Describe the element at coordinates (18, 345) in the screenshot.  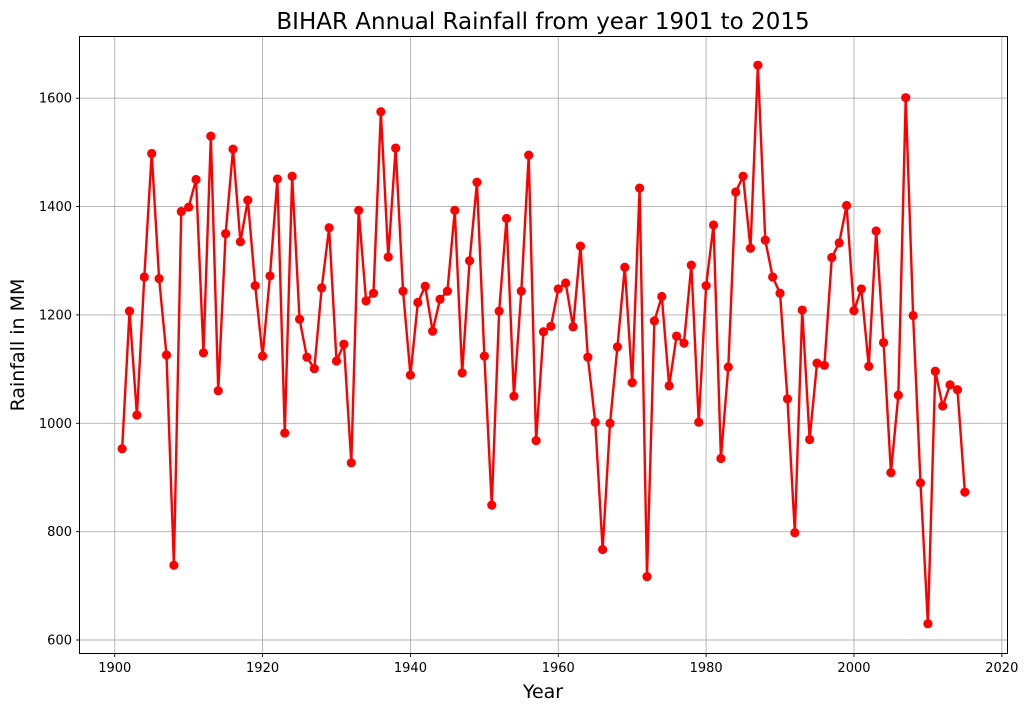
I see `y-axis-label: Rainfall in MM` at that location.